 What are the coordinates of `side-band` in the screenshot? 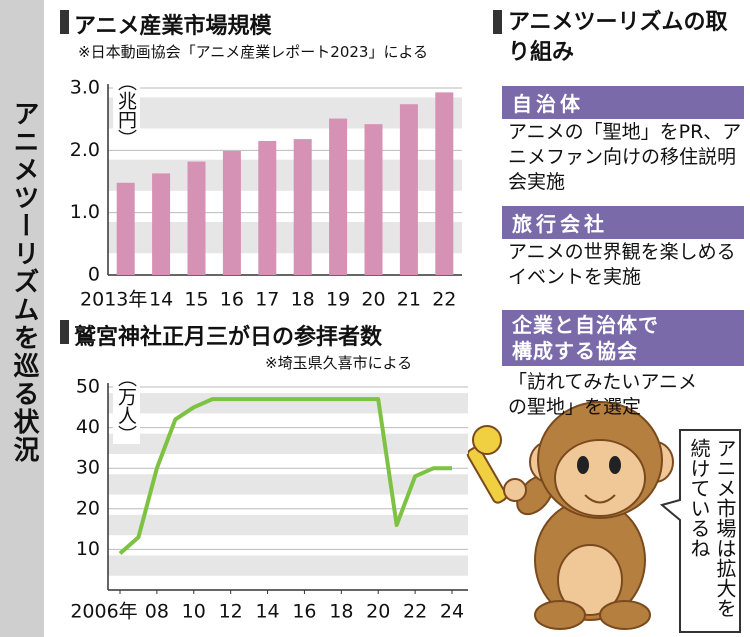 It's located at (22, 318).